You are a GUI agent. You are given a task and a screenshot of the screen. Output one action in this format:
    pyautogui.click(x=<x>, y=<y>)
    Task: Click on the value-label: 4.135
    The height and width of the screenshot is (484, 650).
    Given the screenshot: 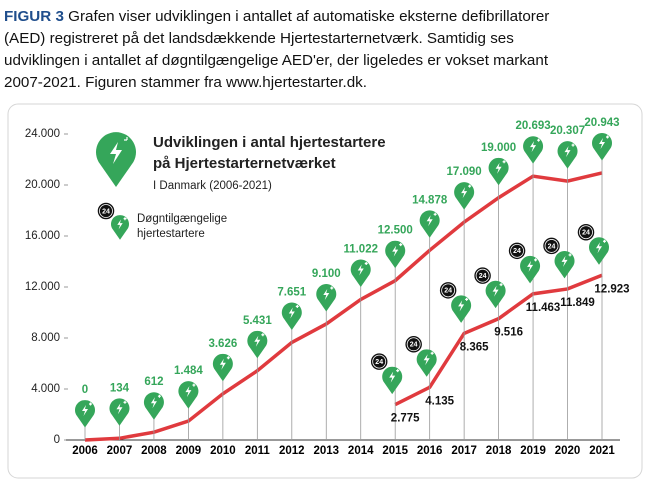 What is the action you would take?
    pyautogui.click(x=439, y=401)
    